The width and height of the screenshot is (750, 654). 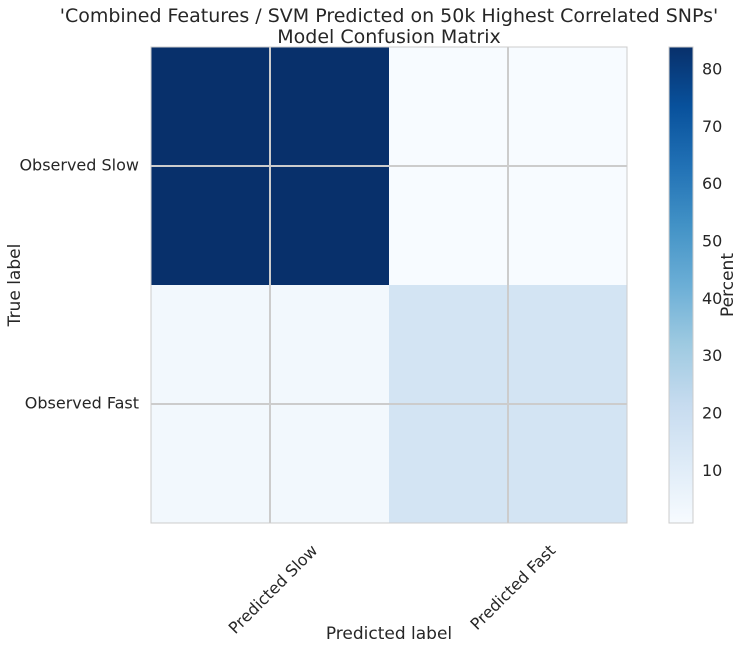 What do you see at coordinates (79, 284) in the screenshot?
I see `y-tick-labels: Observed Slow Observed Fast` at bounding box center [79, 284].